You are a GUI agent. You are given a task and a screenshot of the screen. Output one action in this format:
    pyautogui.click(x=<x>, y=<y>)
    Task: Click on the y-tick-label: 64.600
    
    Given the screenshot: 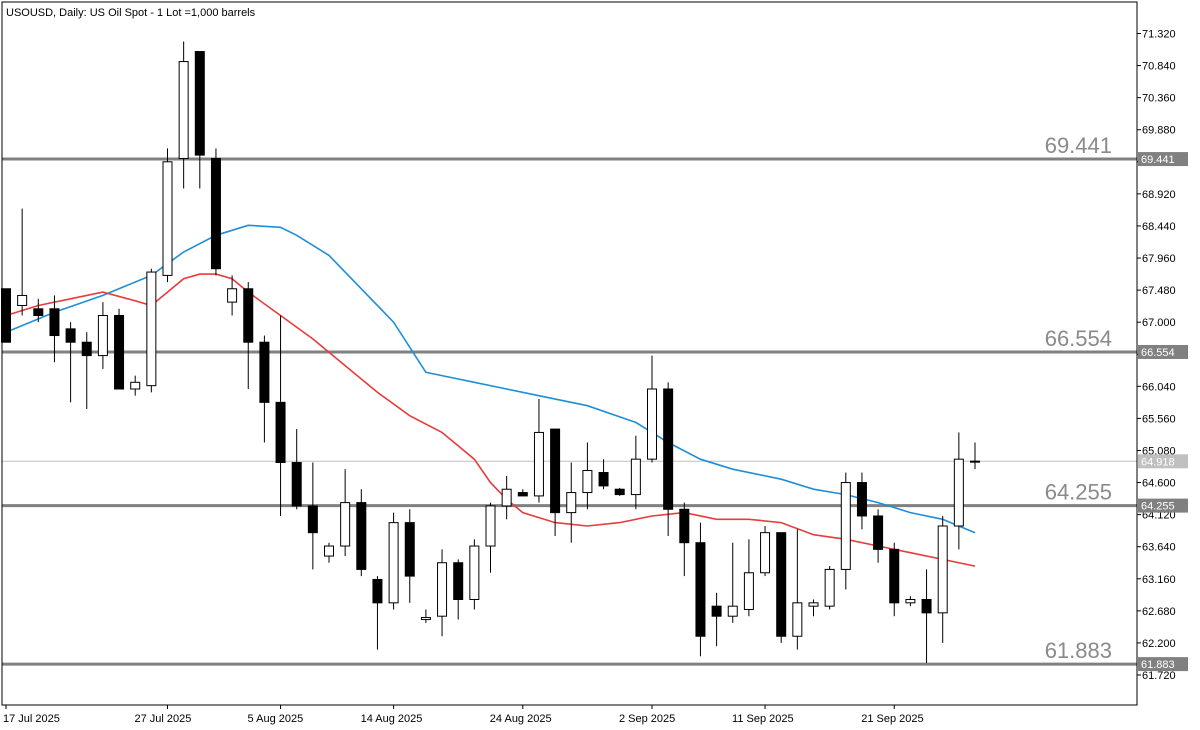 What is the action you would take?
    pyautogui.click(x=1159, y=484)
    